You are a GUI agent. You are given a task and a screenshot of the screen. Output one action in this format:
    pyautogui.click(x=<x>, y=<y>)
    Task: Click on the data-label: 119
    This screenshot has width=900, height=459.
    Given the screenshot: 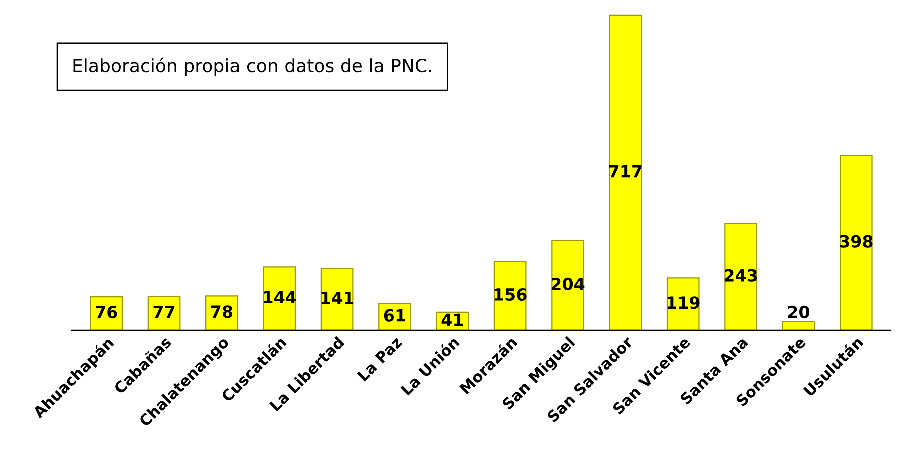 What is the action you would take?
    pyautogui.click(x=684, y=303)
    